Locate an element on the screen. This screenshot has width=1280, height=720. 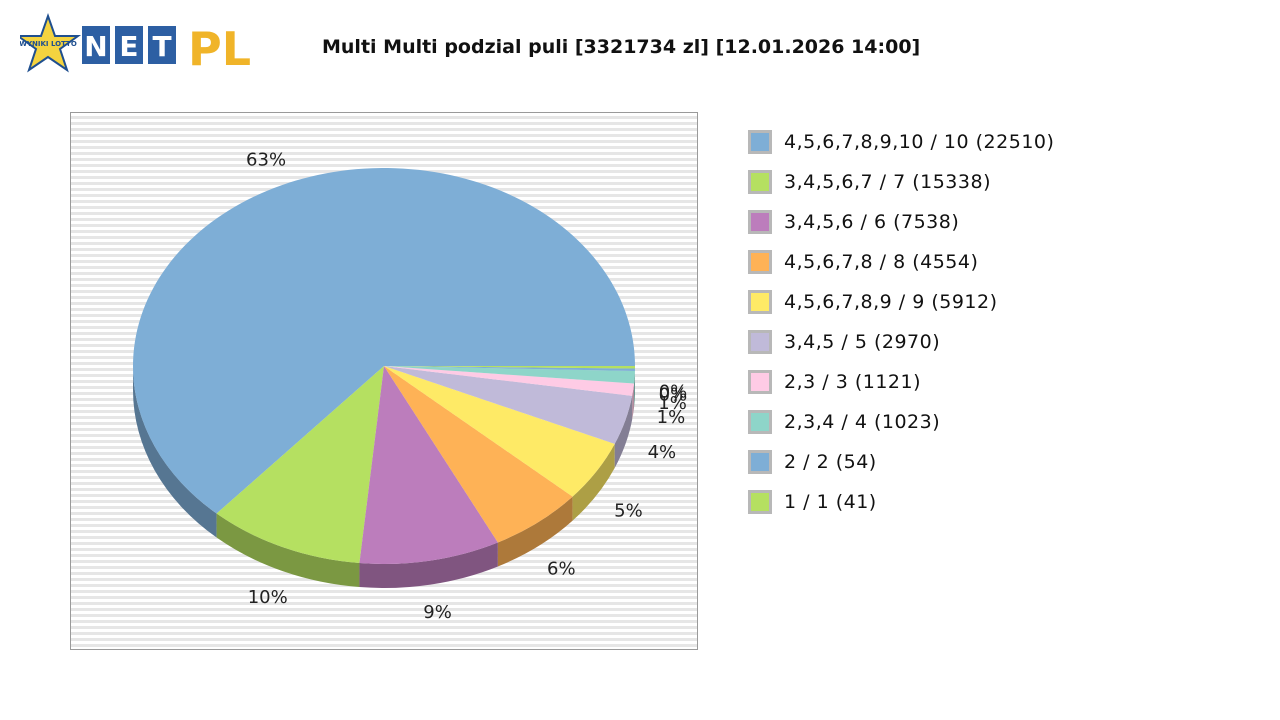
pie-percent-label-2: 9% is located at coordinates (437, 612).